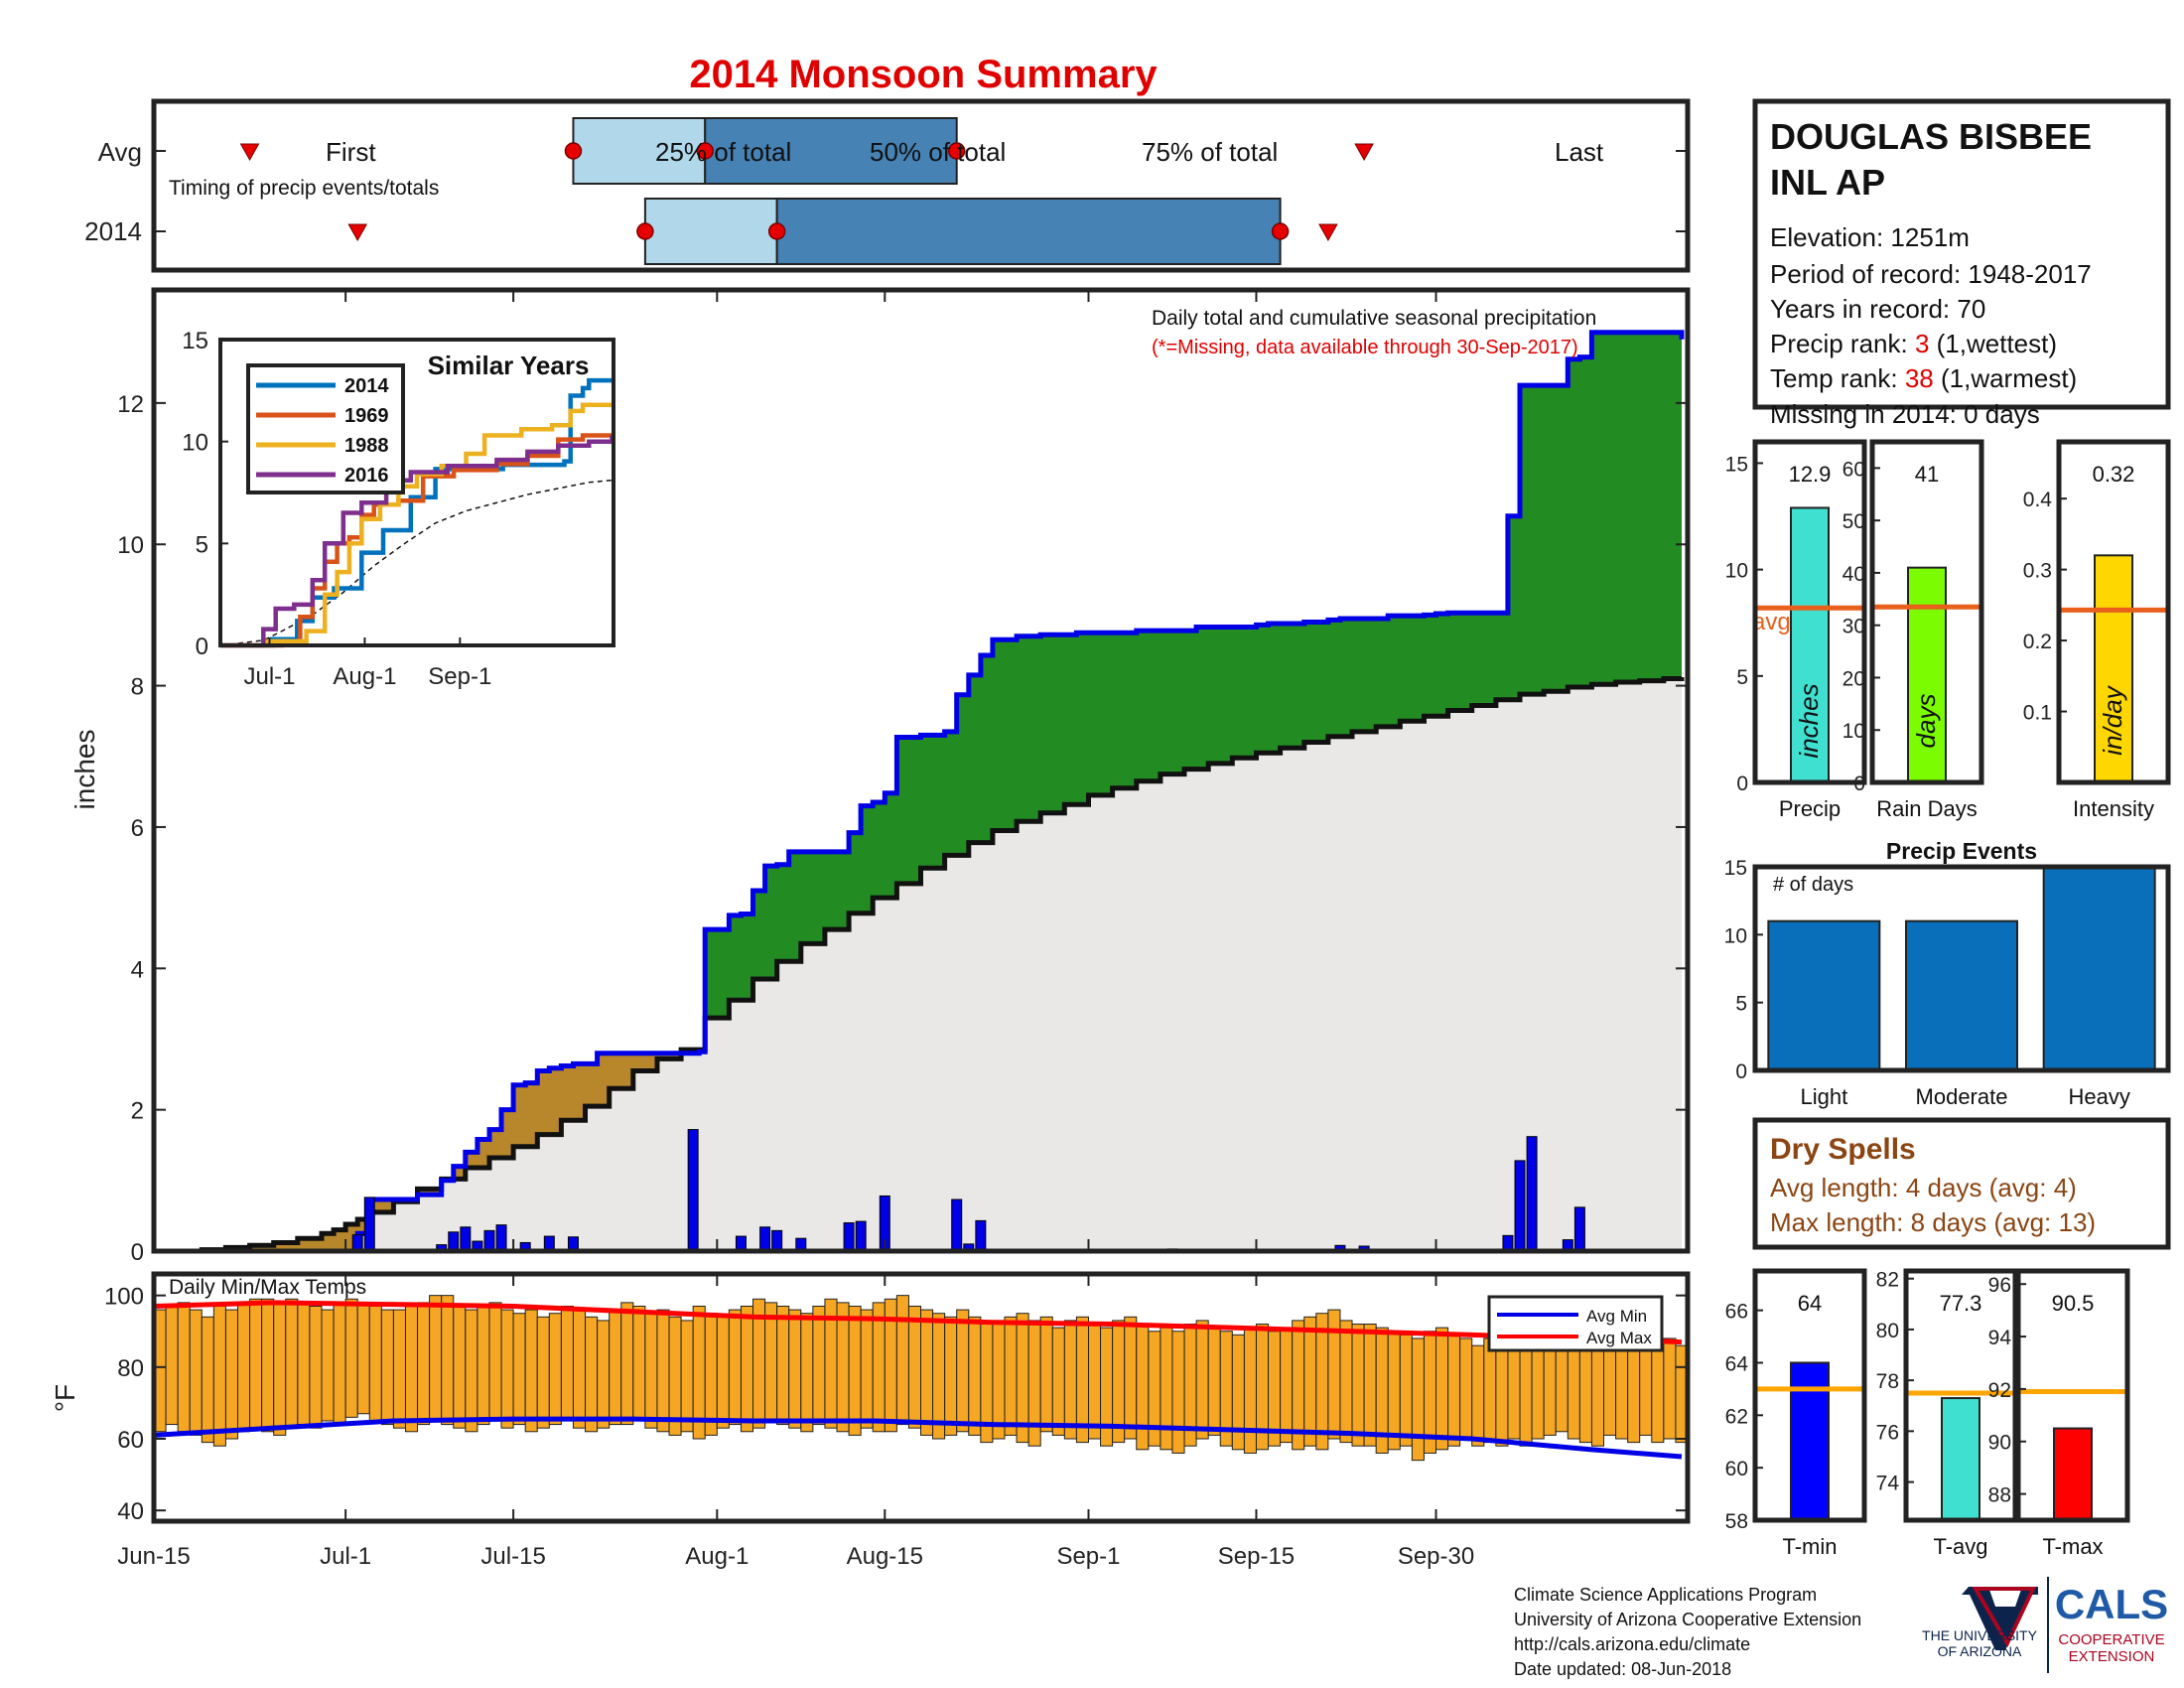  Describe the element at coordinates (1999, 1285) in the screenshot. I see `temp-ytick-2-96: 96` at that location.